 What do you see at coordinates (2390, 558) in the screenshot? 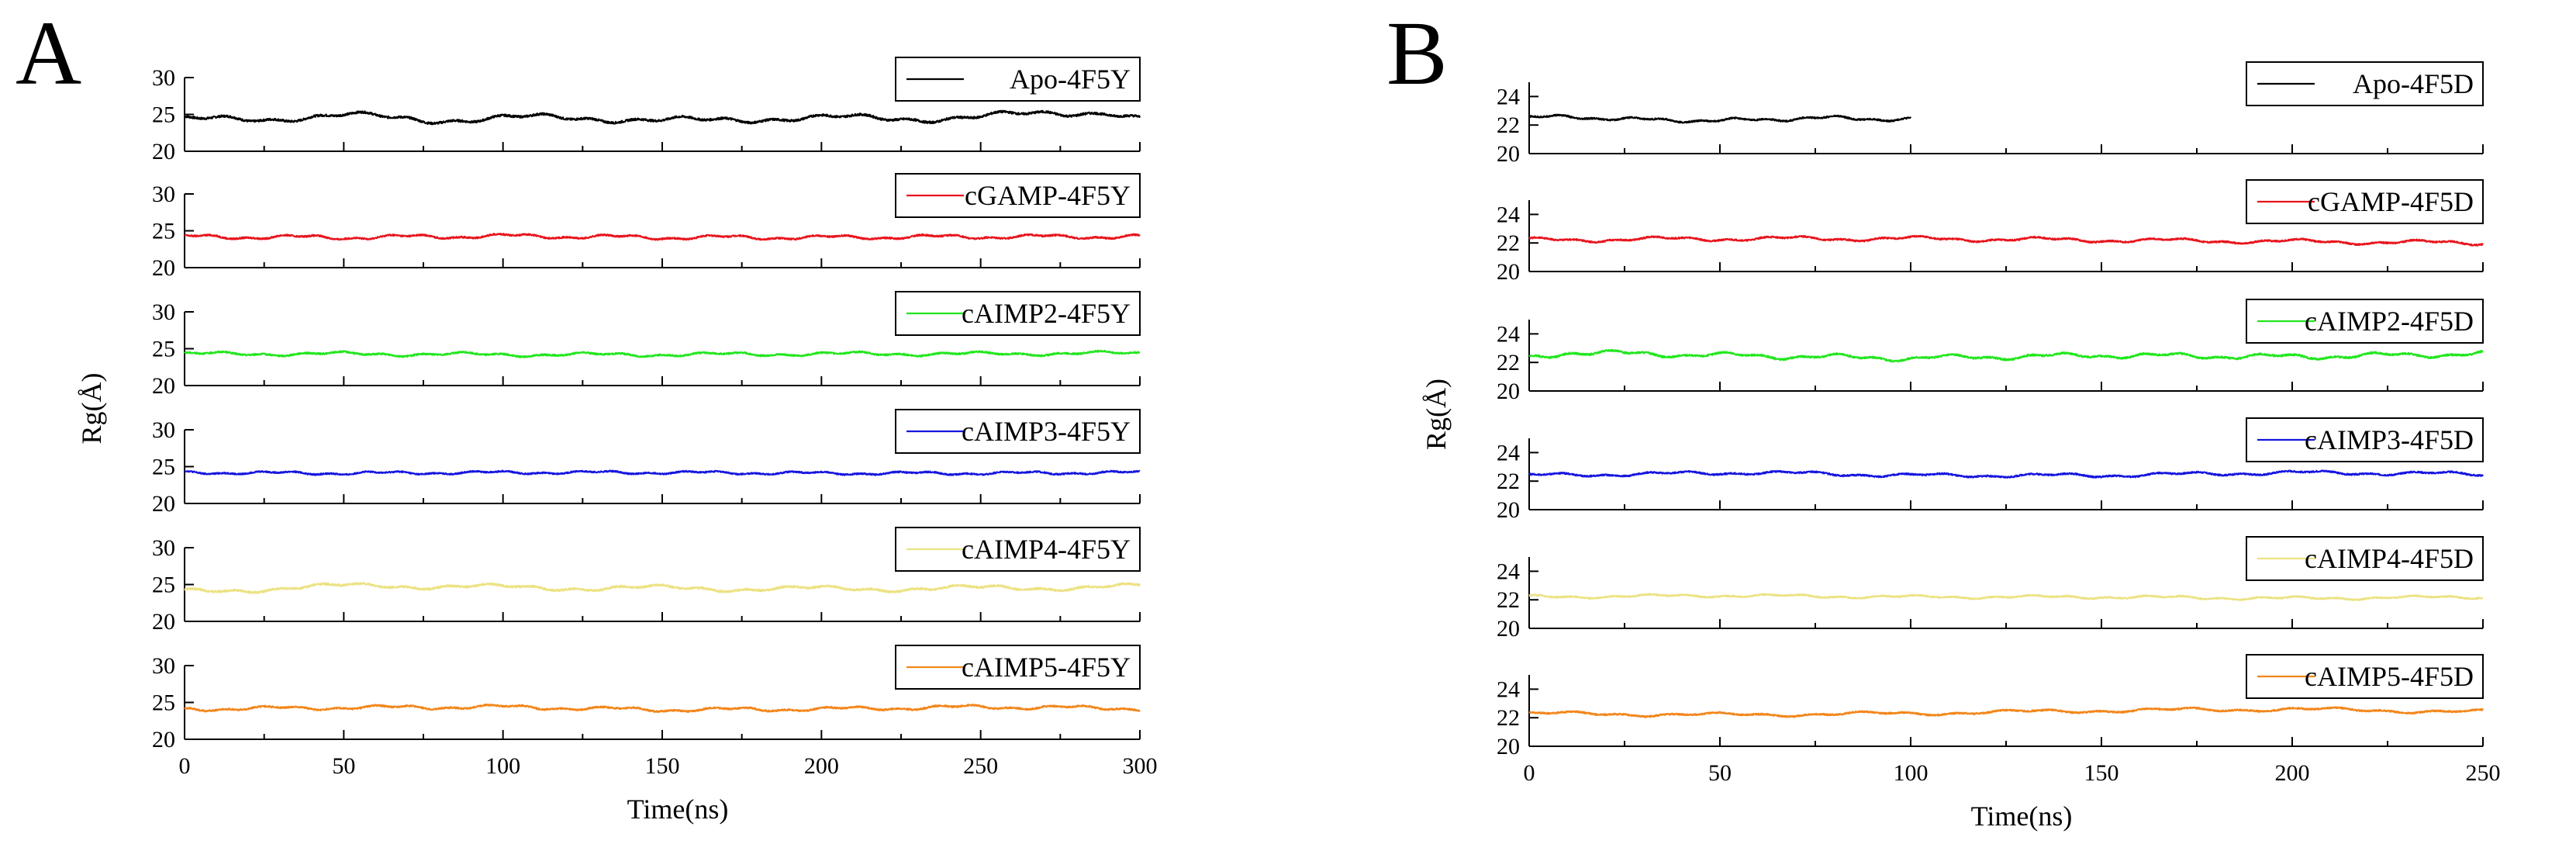
I see `legend-label: cAIMP4-4F5D` at bounding box center [2390, 558].